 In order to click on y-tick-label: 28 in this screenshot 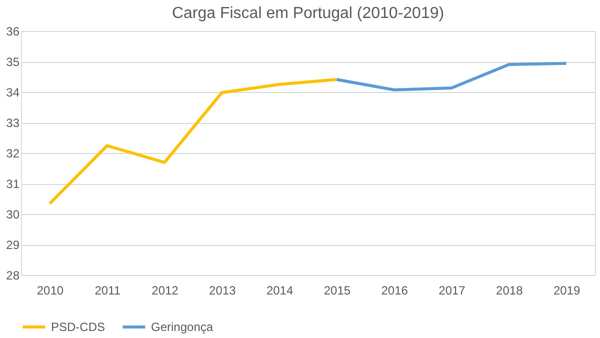, I will do `click(13, 275)`.